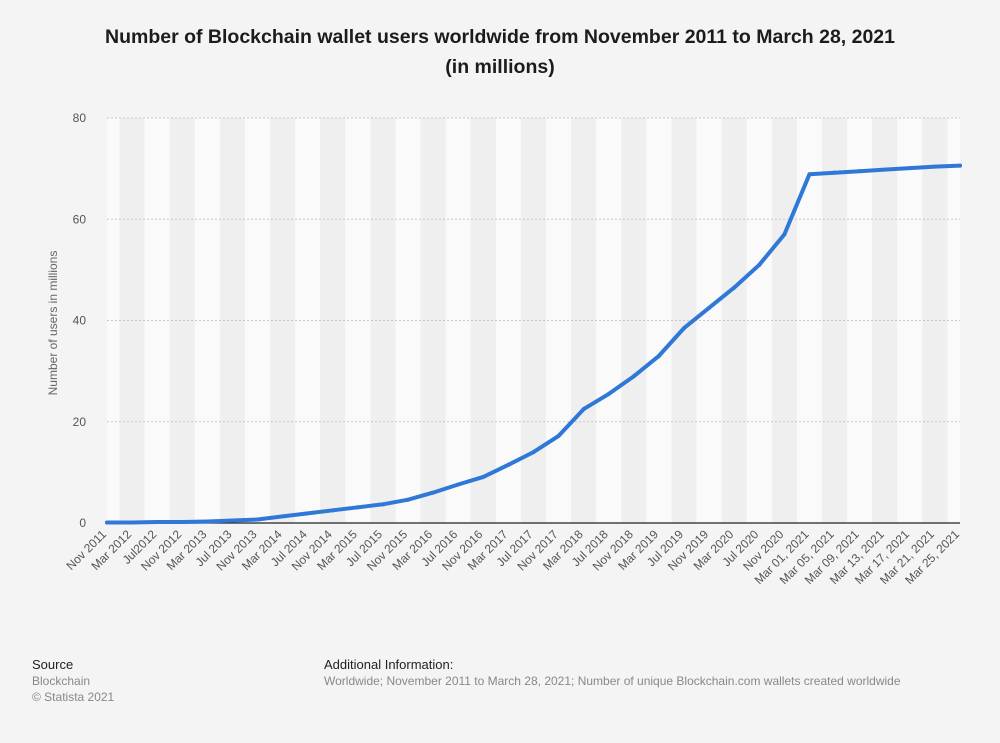 This screenshot has height=743, width=1000. I want to click on y-tick-label: 80, so click(80, 118).